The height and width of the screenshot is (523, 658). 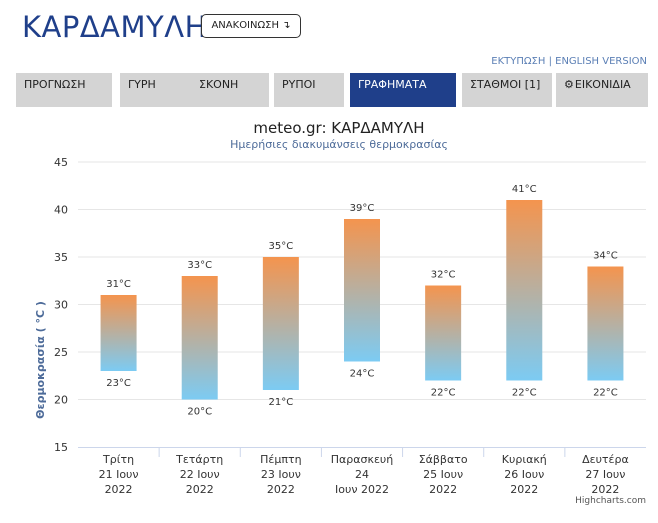 What do you see at coordinates (199, 265) in the screenshot?
I see `high-temp-label: 33°C` at bounding box center [199, 265].